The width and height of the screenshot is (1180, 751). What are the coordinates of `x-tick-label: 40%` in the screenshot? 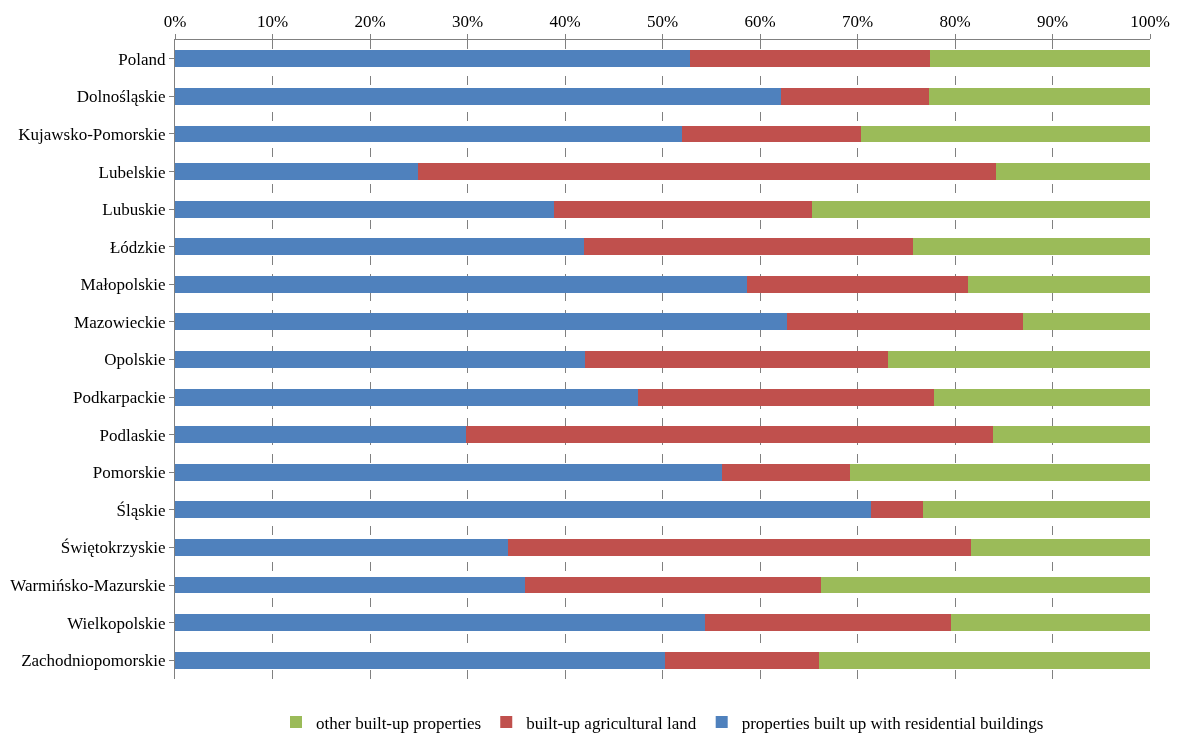 It's located at (565, 22).